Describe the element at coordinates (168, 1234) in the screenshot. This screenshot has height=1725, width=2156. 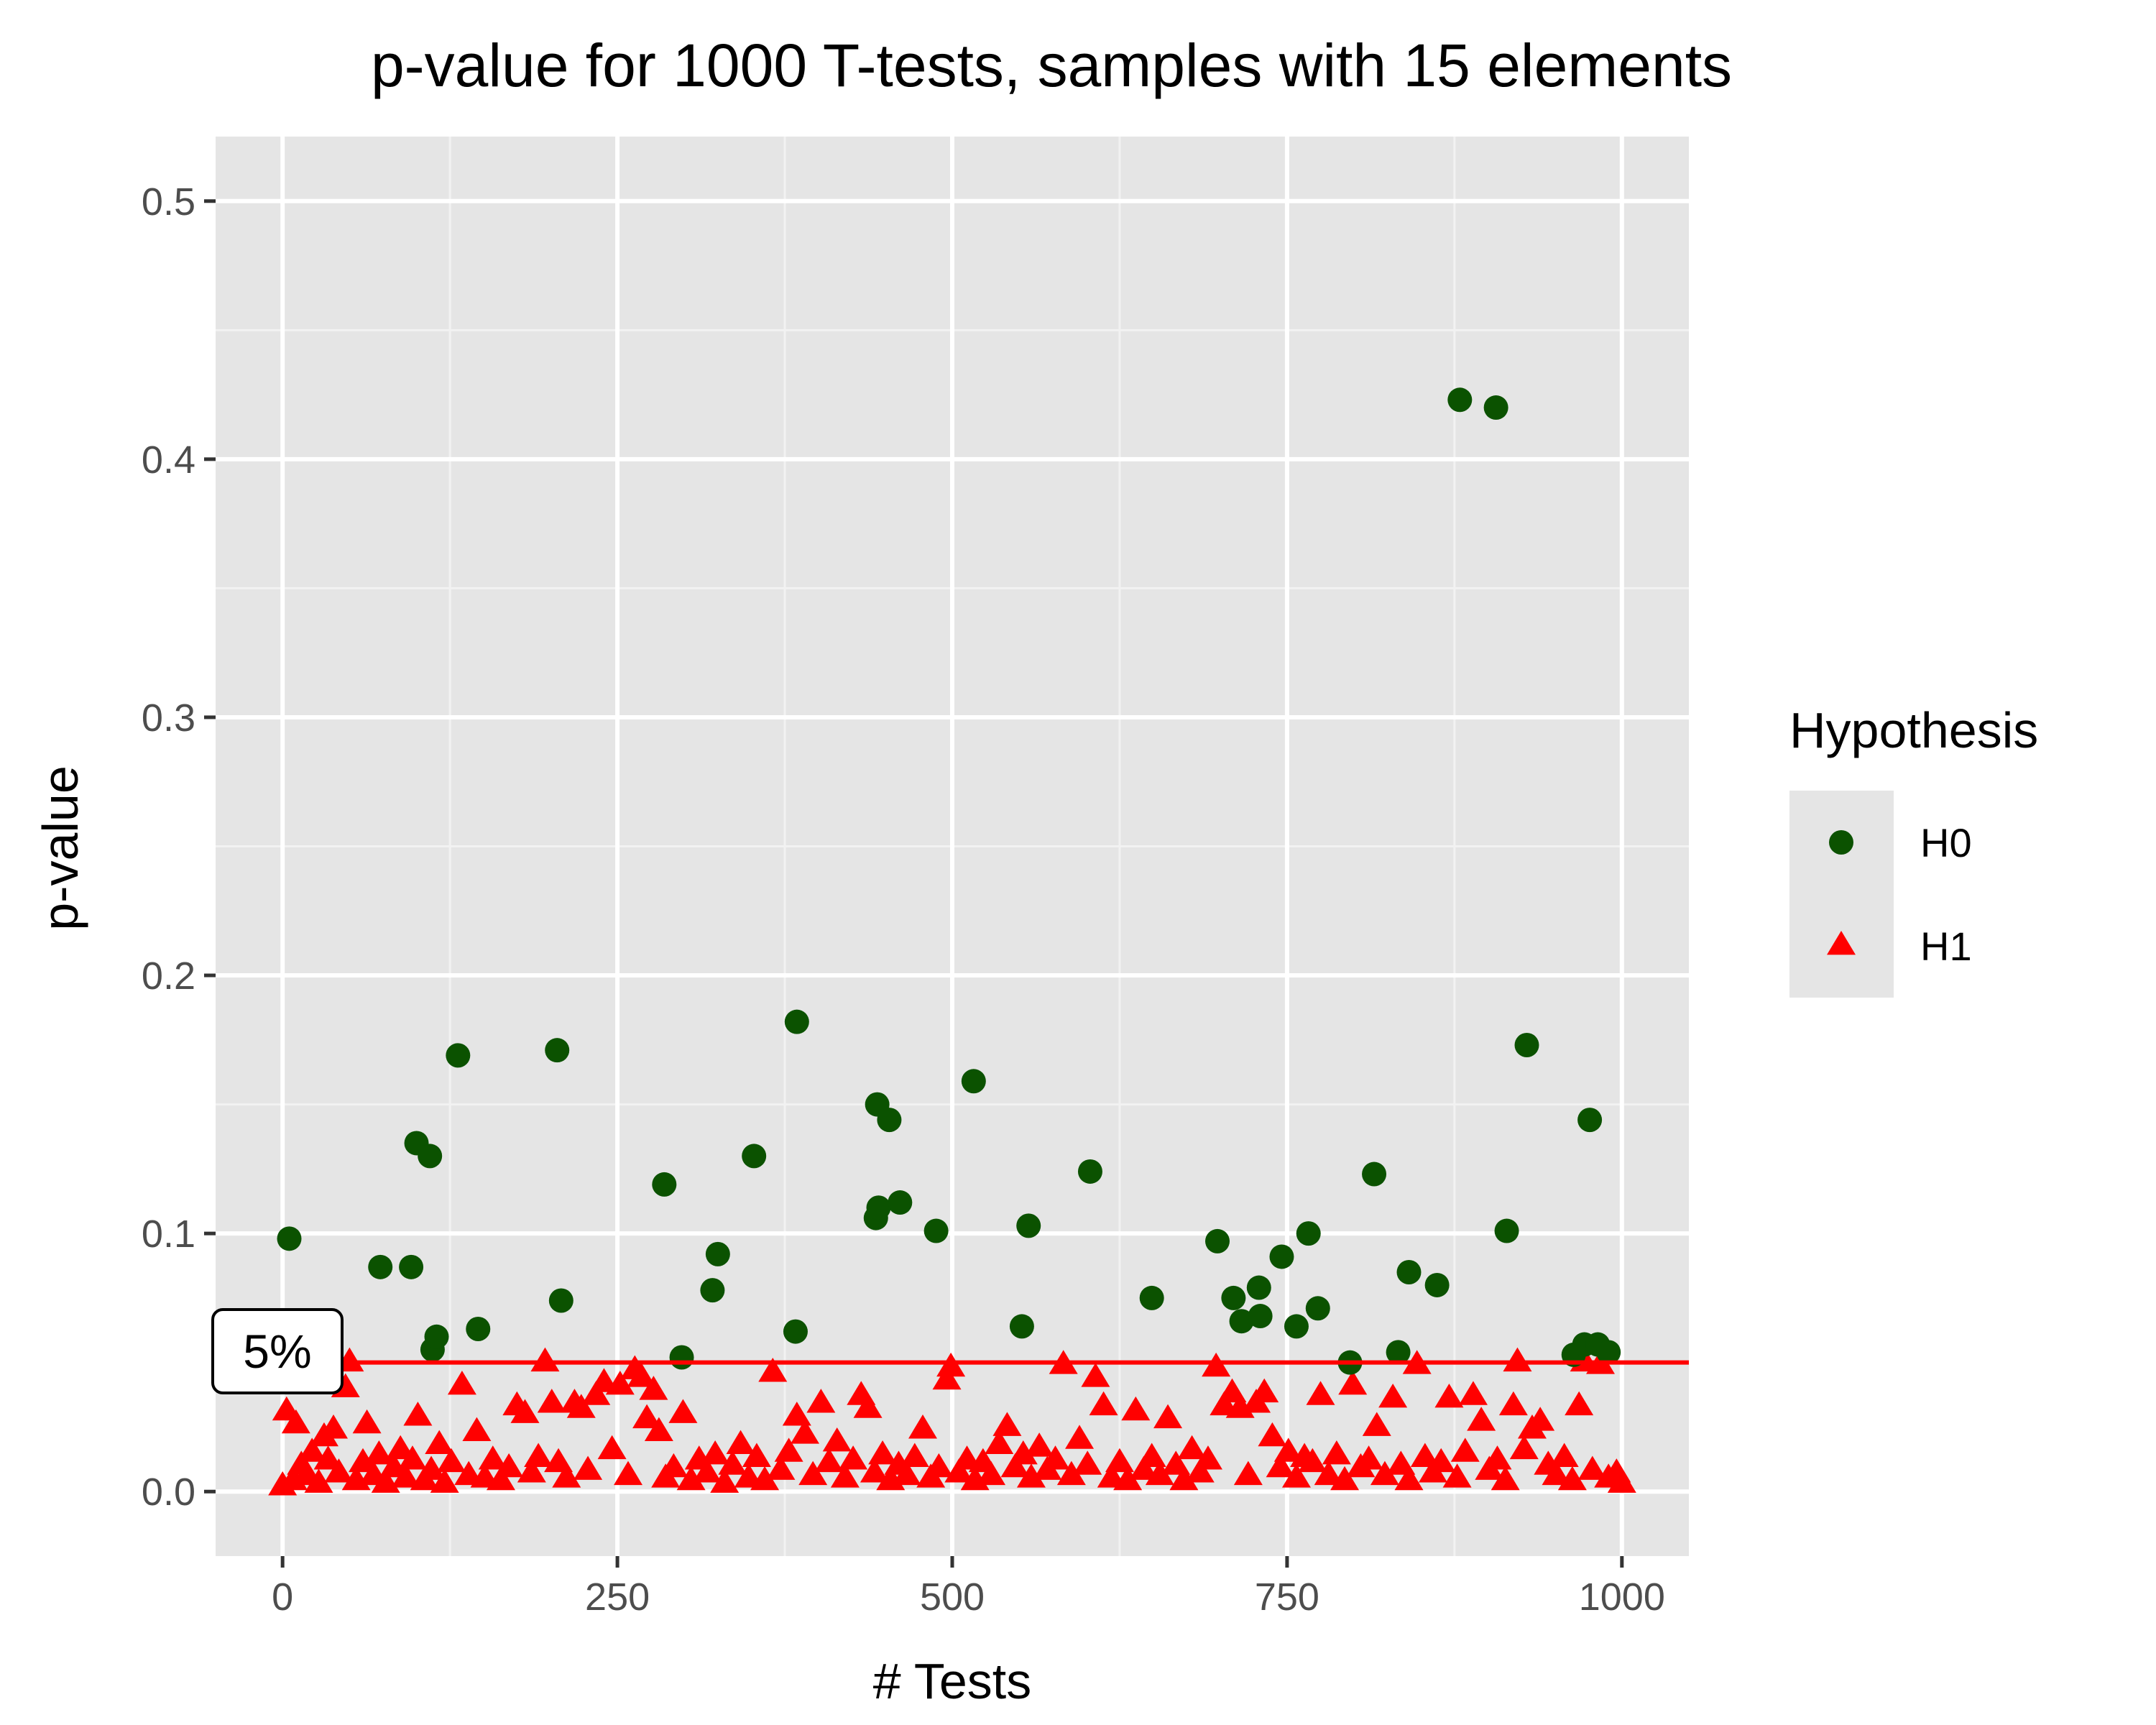
I see `y-tick-label: 0.1` at that location.